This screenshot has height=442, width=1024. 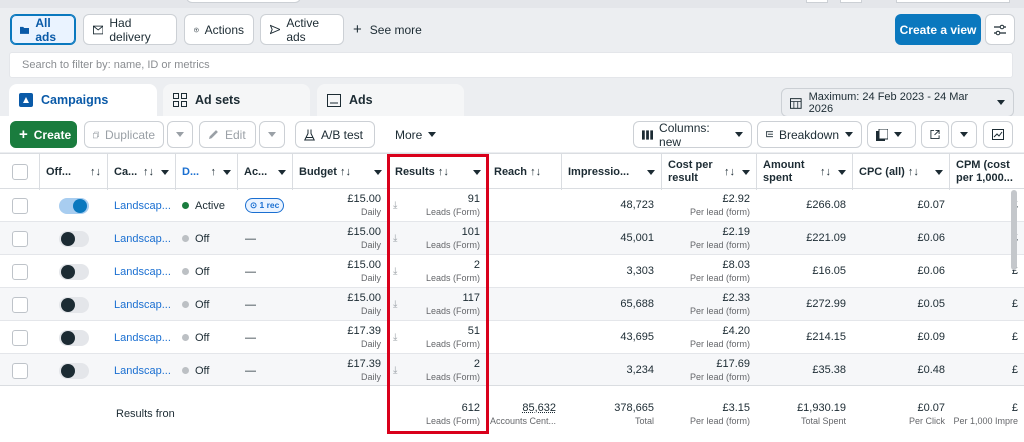 I want to click on chevron-down-icon, so click(x=378, y=172).